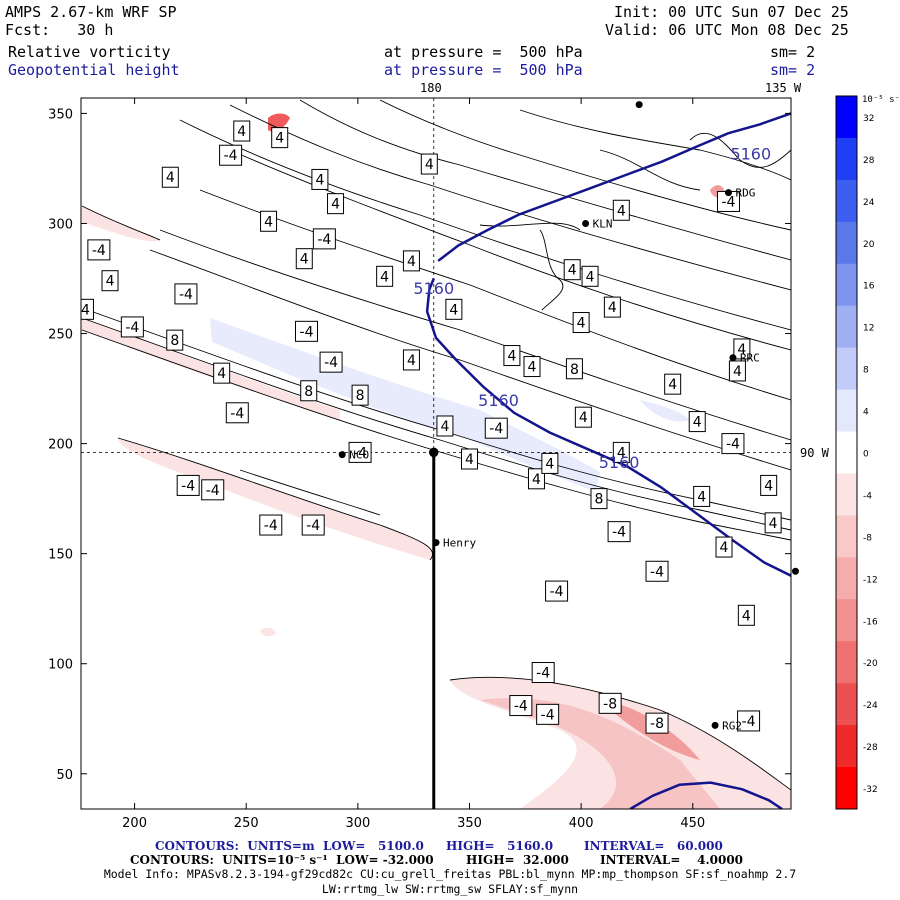  I want to click on vorticity-label-11: 4, so click(110, 281).